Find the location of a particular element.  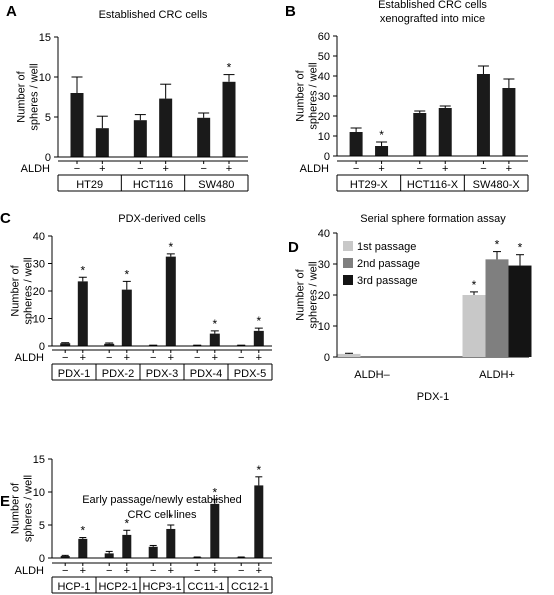

group-label: HCT116 is located at coordinates (153, 185).